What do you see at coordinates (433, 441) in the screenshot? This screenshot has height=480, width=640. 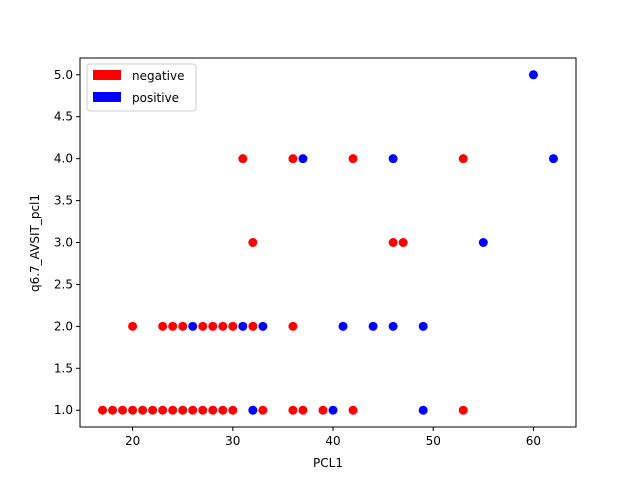 I see `x-tick-label: 50` at bounding box center [433, 441].